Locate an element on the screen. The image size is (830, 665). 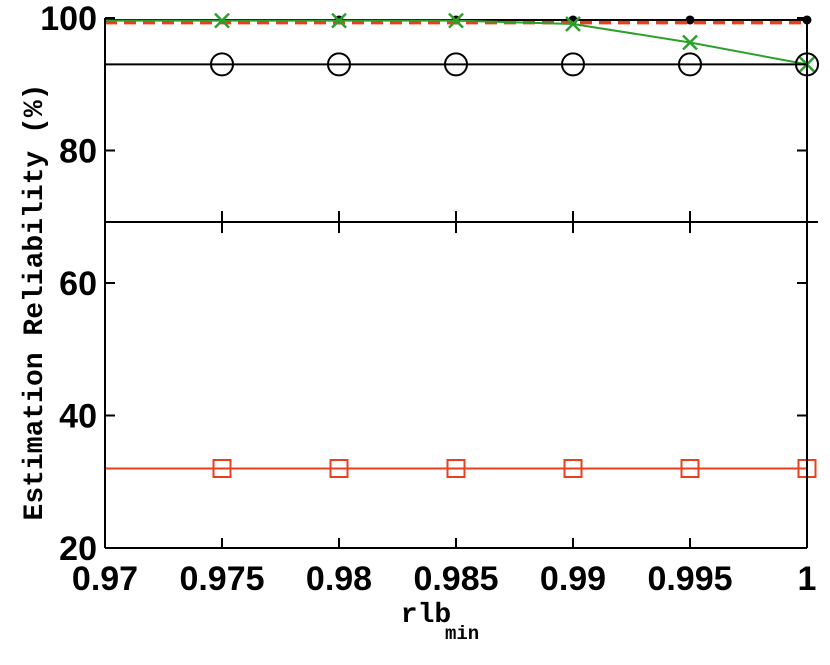
x-tick-label: 0.99 is located at coordinates (573, 579).